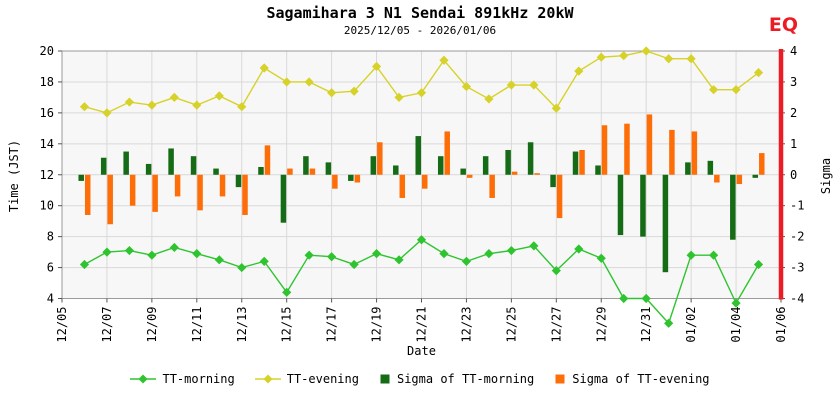 This screenshot has width=840, height=400. I want to click on y-tick-label-right: -1, so click(797, 206).